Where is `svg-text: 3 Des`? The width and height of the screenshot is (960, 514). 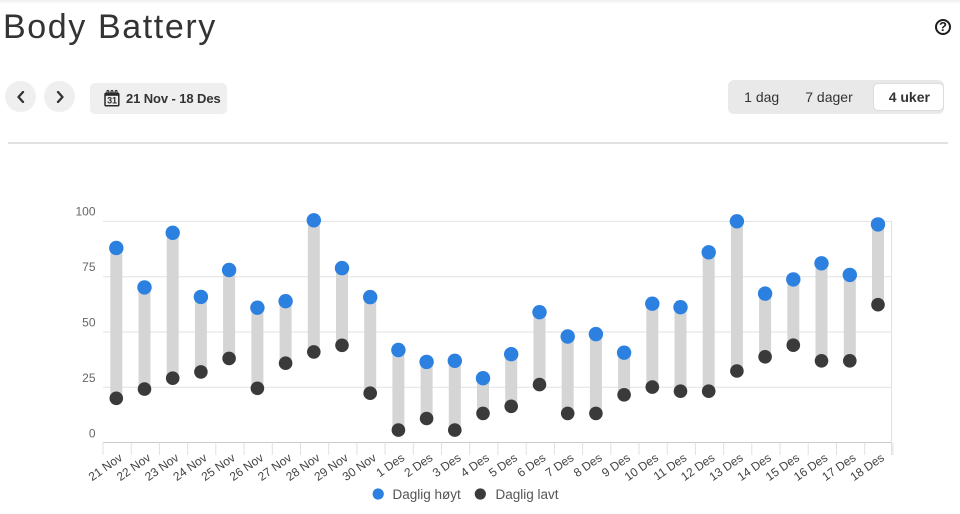
svg-text: 3 Des is located at coordinates (447, 464).